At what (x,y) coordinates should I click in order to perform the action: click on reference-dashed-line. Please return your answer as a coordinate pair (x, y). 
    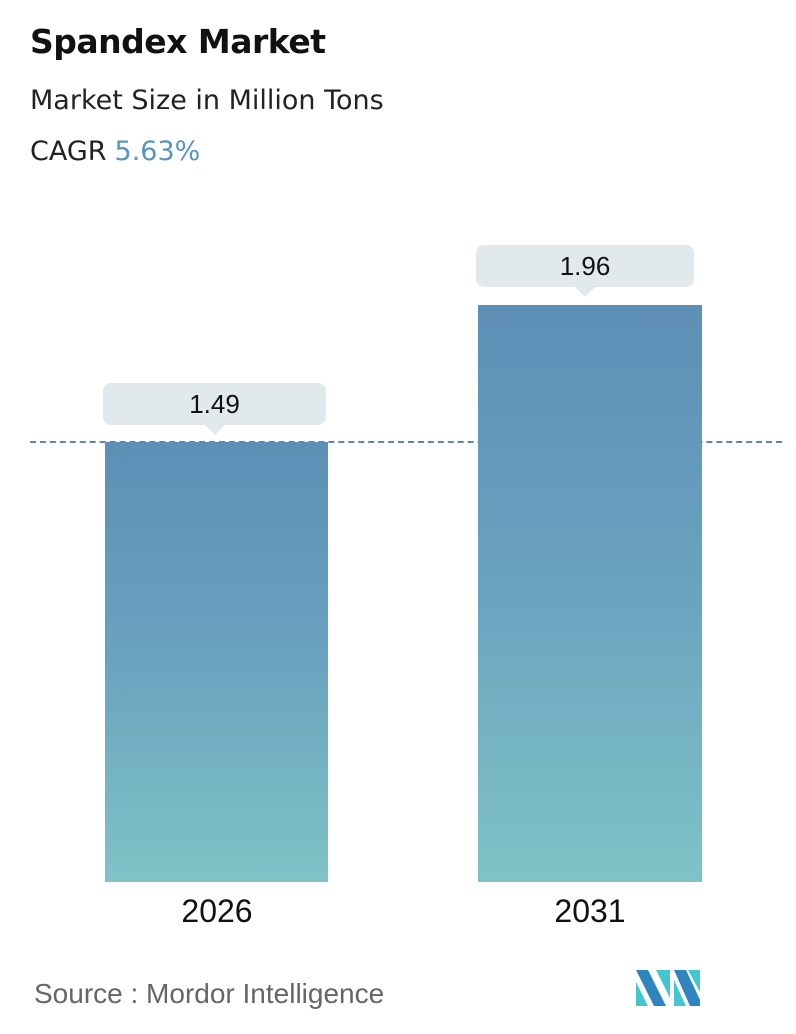
    Looking at the image, I should click on (406, 442).